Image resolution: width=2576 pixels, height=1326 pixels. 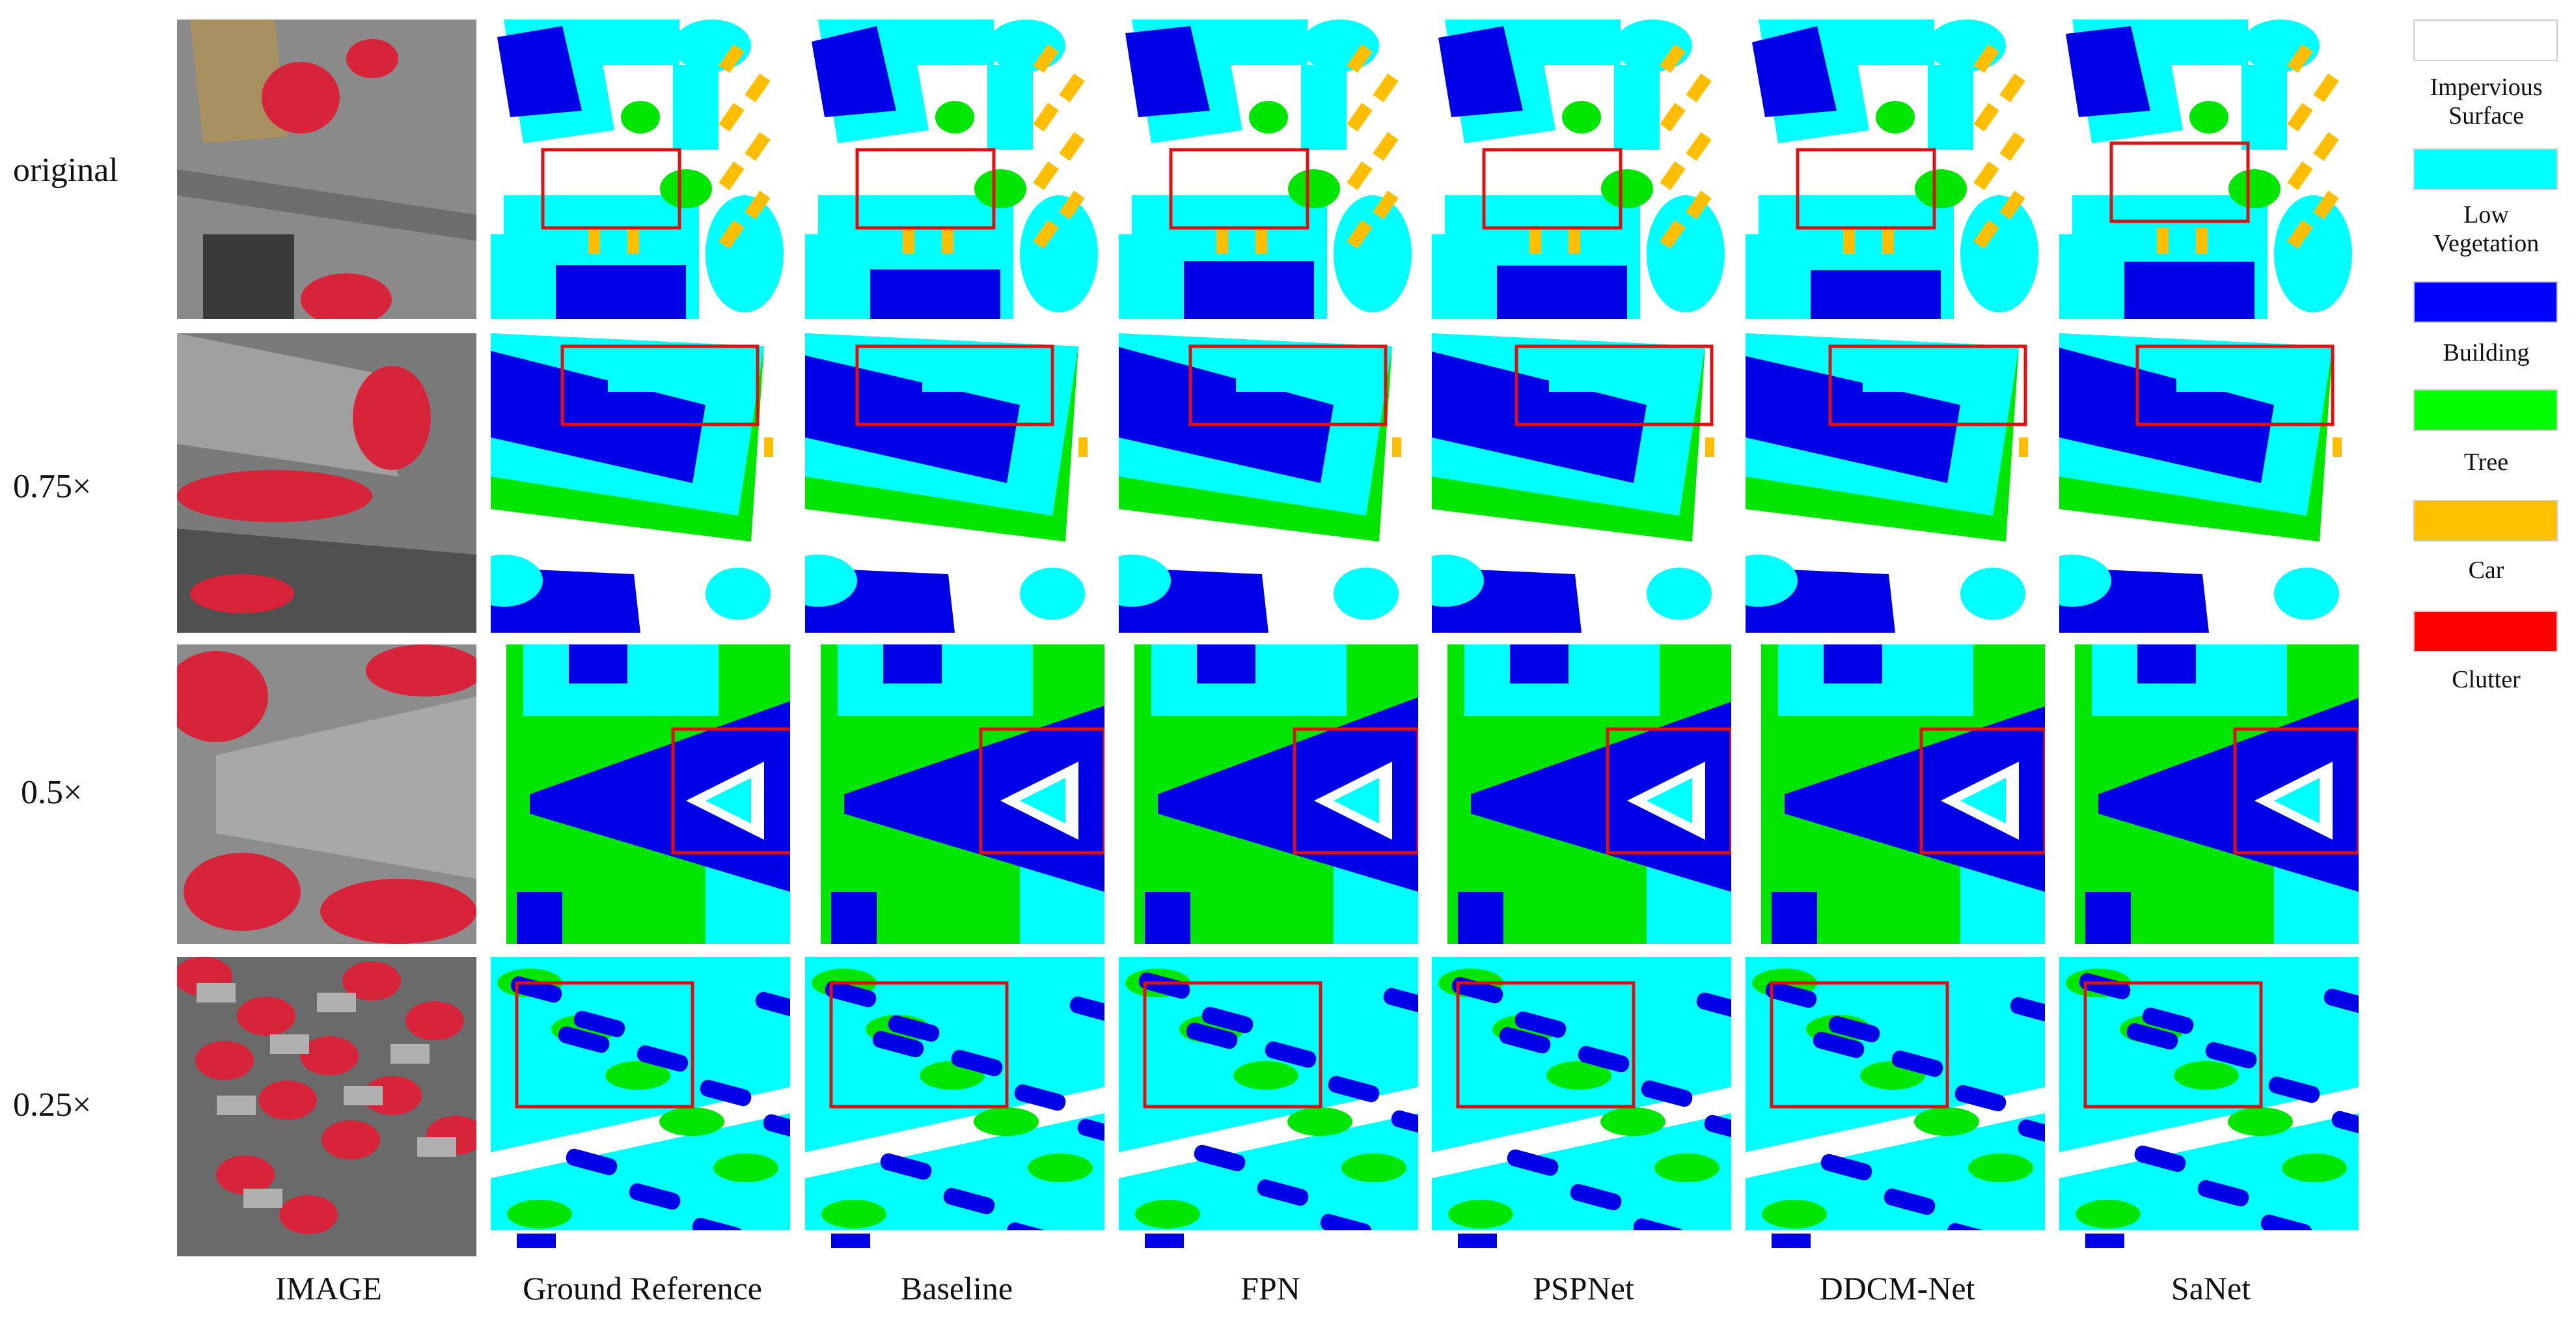 What do you see at coordinates (1895, 483) in the screenshot?
I see `tile-075-ddcm-net` at bounding box center [1895, 483].